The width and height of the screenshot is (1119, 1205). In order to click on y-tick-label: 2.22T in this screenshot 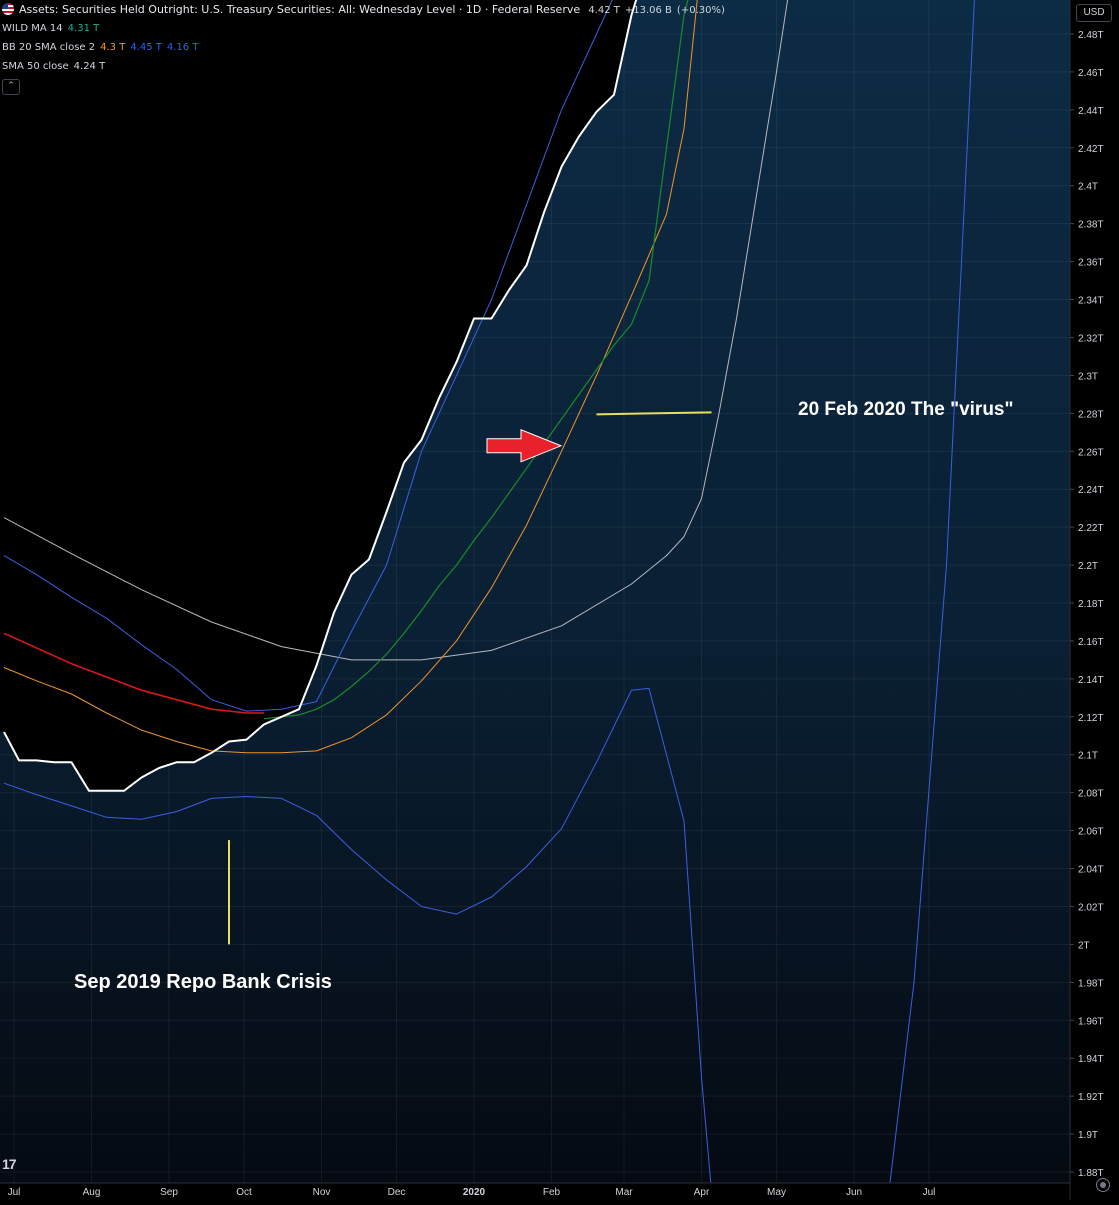, I will do `click(1091, 528)`.